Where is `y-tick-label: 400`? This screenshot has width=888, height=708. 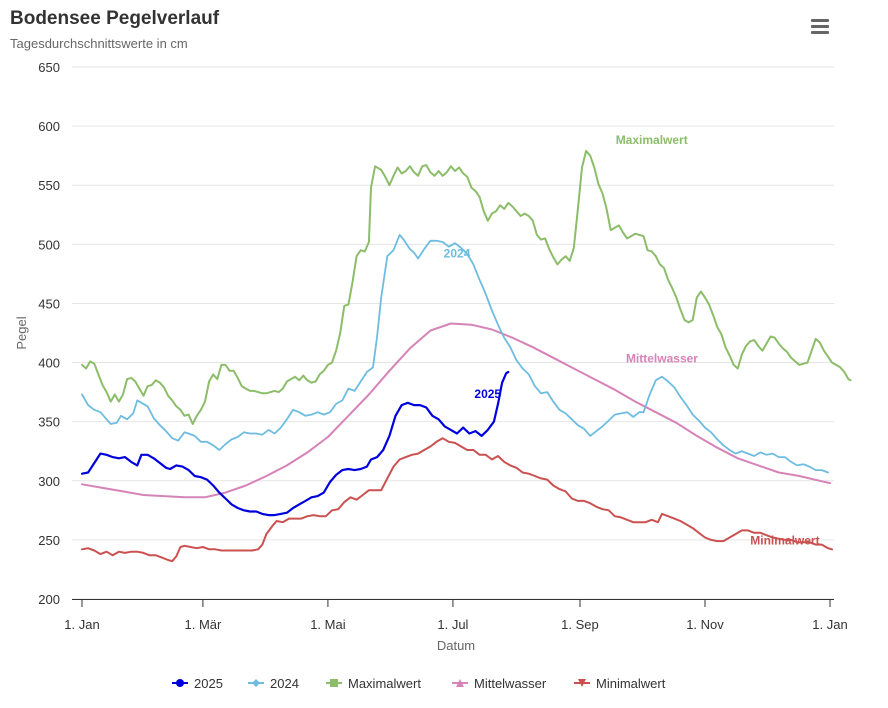 y-tick-label: 400 is located at coordinates (49, 363).